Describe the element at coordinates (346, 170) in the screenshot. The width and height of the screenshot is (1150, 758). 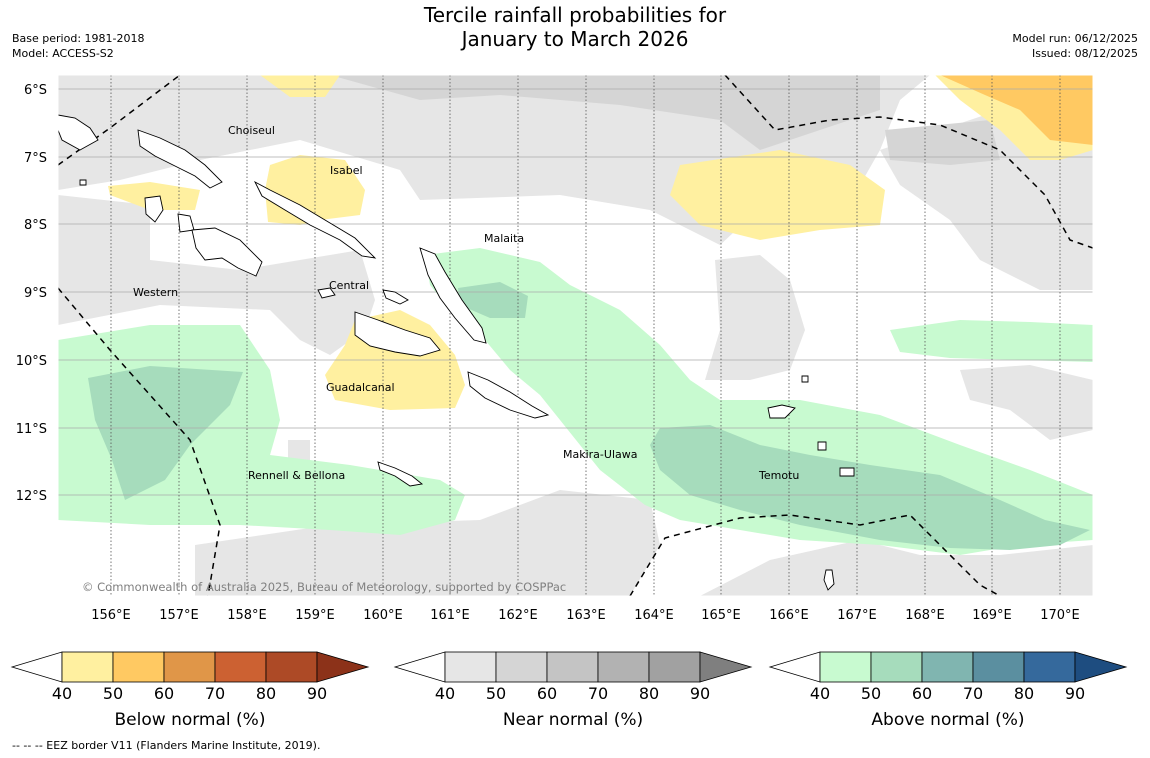
I see `region-label: Isabel` at that location.